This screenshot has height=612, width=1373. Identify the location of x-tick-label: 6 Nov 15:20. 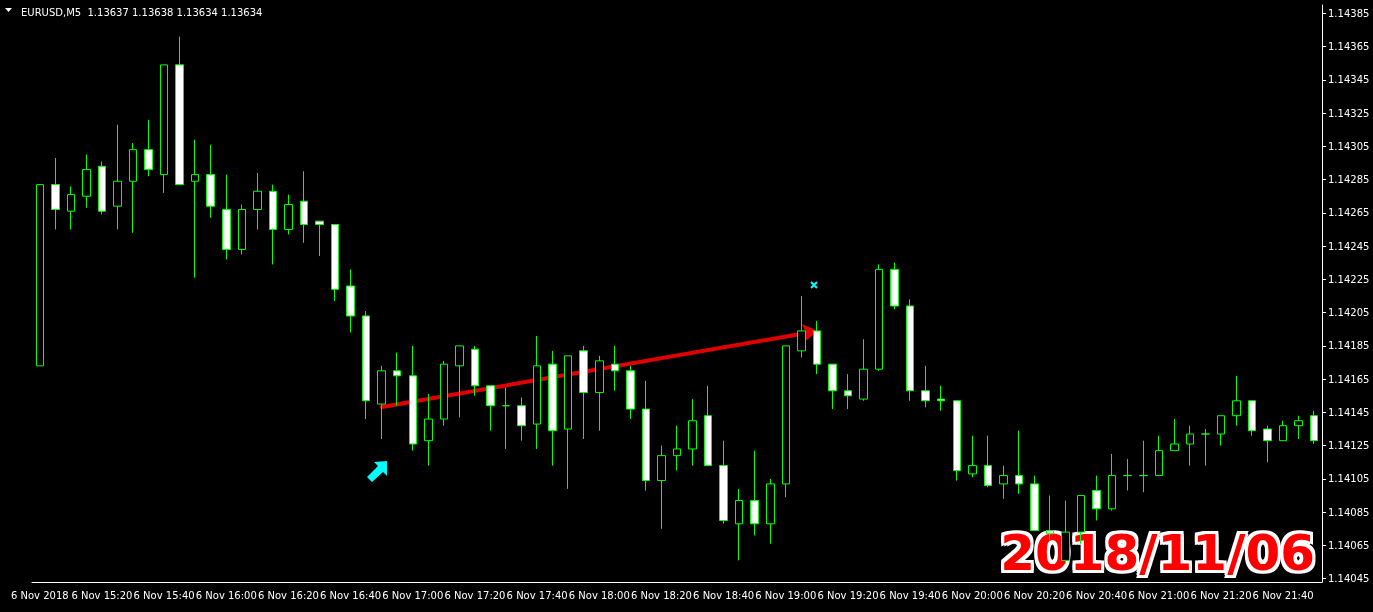
(102, 595).